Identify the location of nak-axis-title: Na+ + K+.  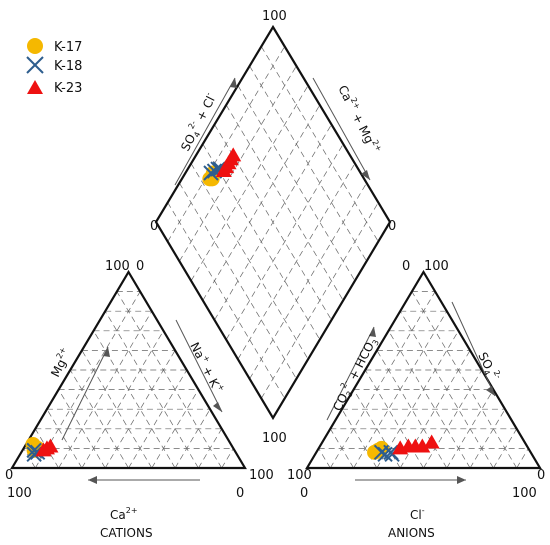
(206, 367).